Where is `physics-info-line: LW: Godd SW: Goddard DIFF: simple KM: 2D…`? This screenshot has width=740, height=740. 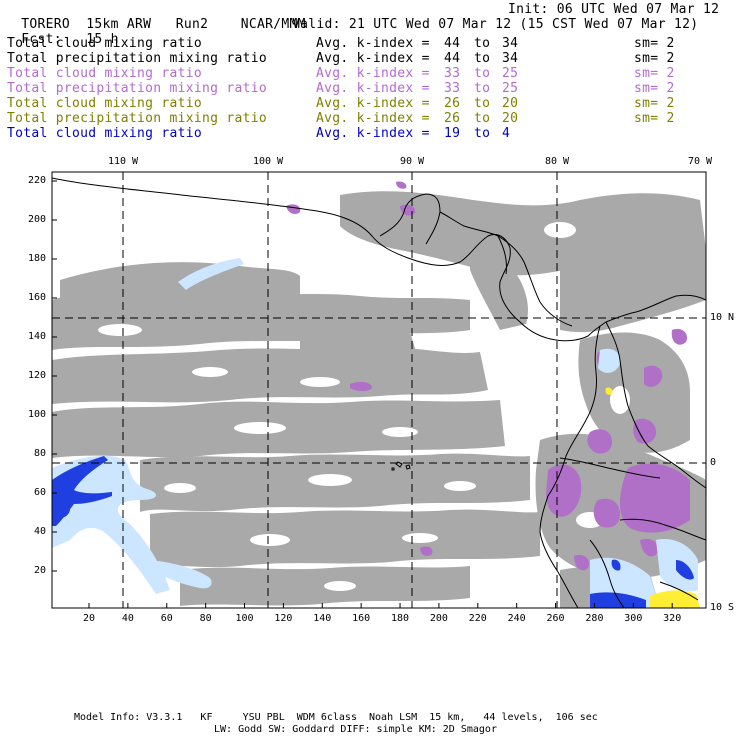 physics-info-line: LW: Godd SW: Goddard DIFF: simple KM: 2D… is located at coordinates (355, 729).